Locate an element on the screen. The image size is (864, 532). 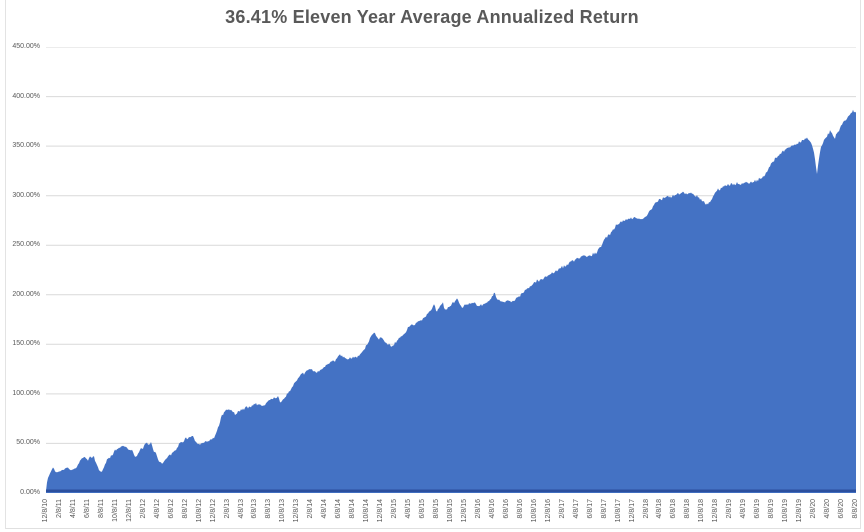
y-axis-tick-label: 350.00% is located at coordinates (26, 146).